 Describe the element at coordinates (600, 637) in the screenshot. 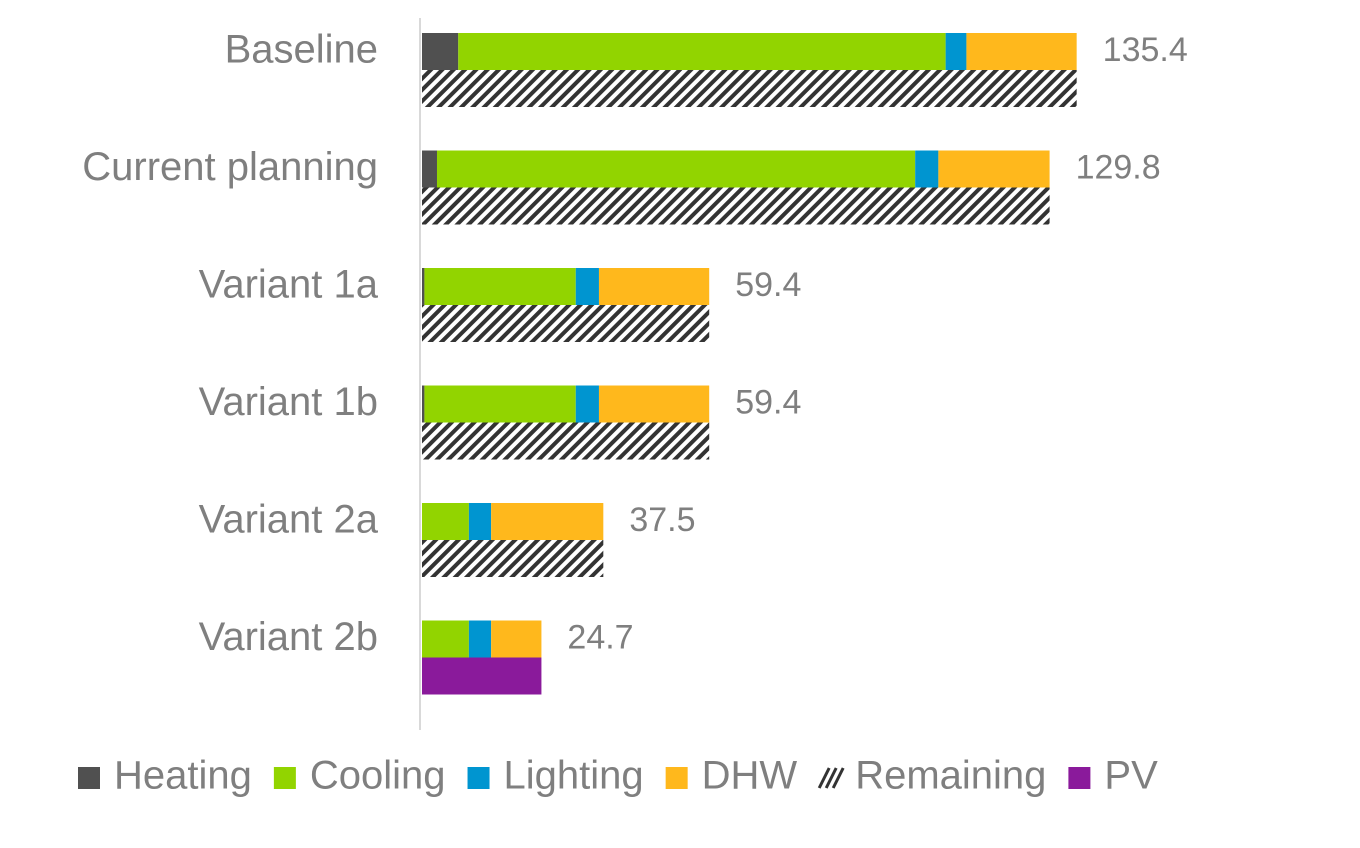

I see `total-label: 24.7` at that location.